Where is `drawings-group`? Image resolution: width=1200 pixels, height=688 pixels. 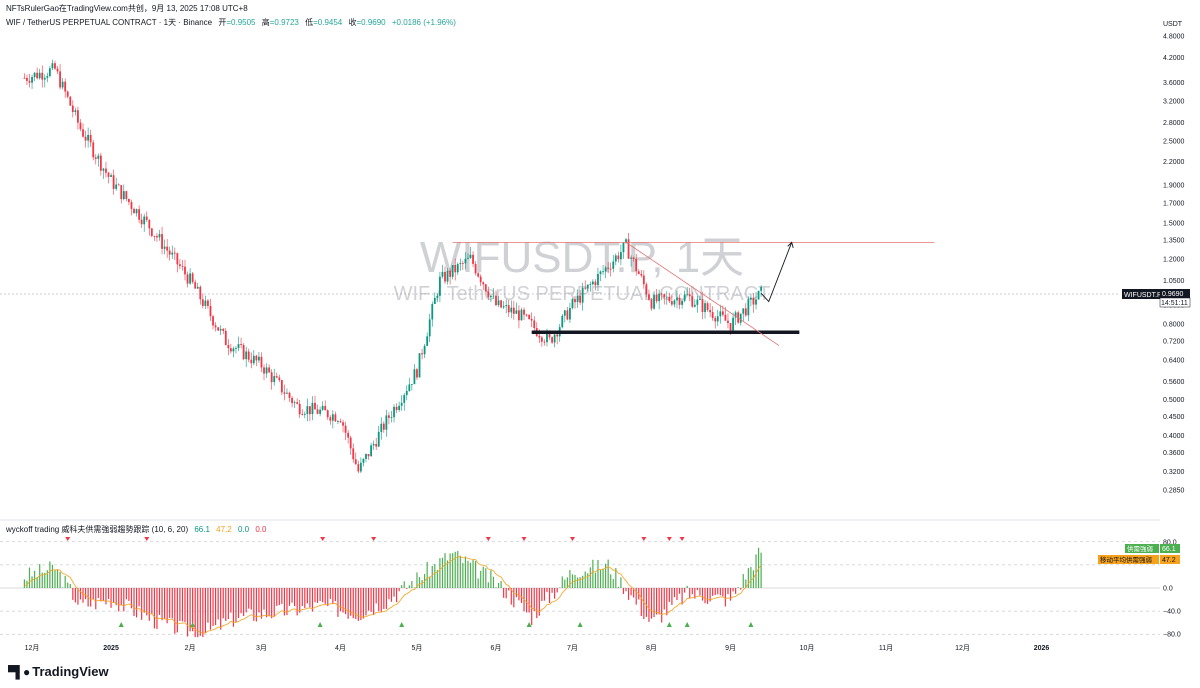
drawings-group is located at coordinates (693, 293).